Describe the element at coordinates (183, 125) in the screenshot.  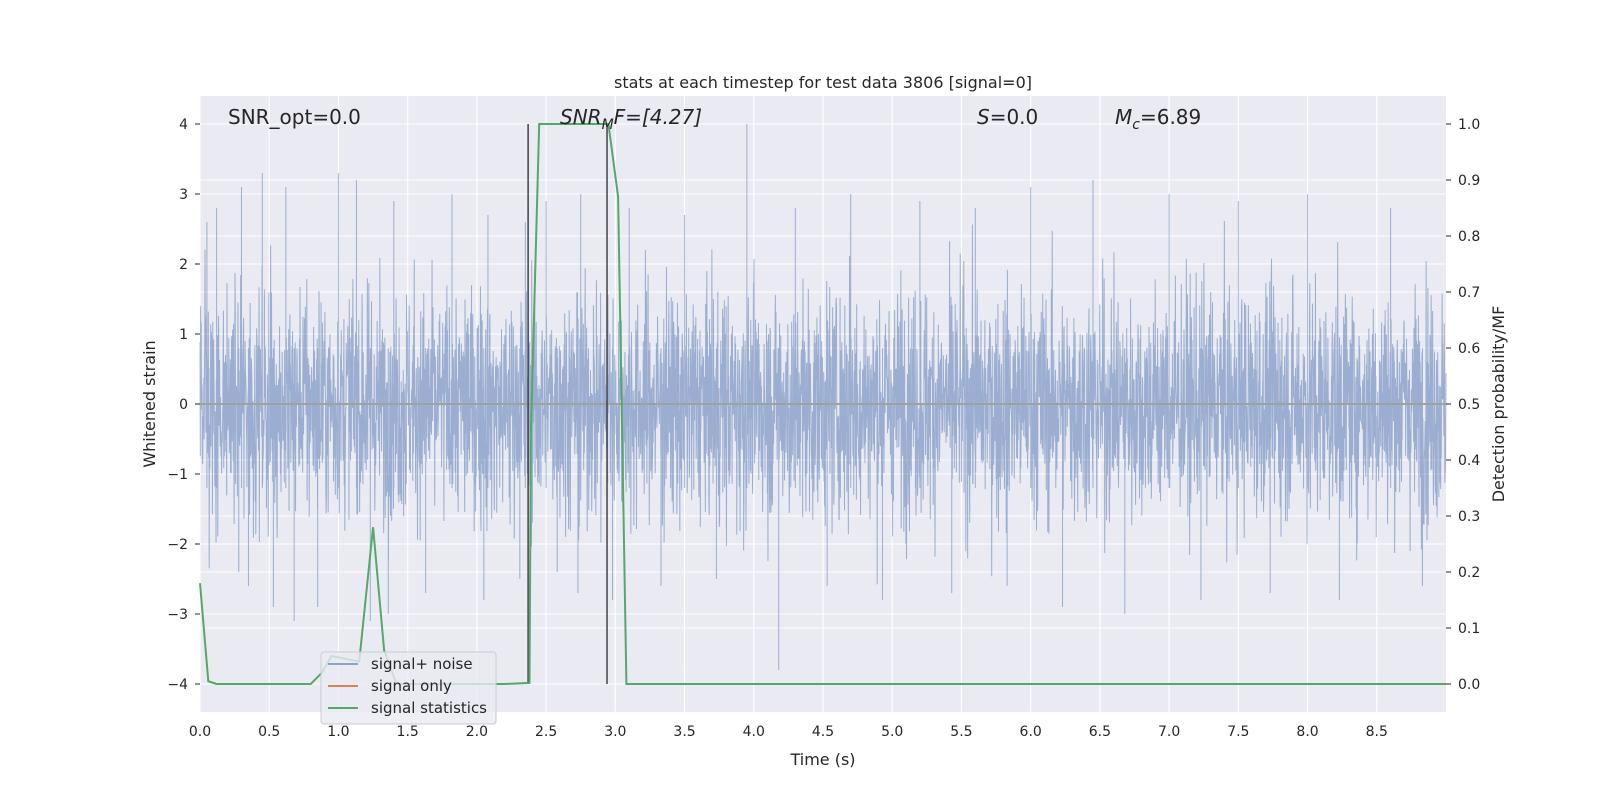
I see `y-tick-label: 4` at that location.